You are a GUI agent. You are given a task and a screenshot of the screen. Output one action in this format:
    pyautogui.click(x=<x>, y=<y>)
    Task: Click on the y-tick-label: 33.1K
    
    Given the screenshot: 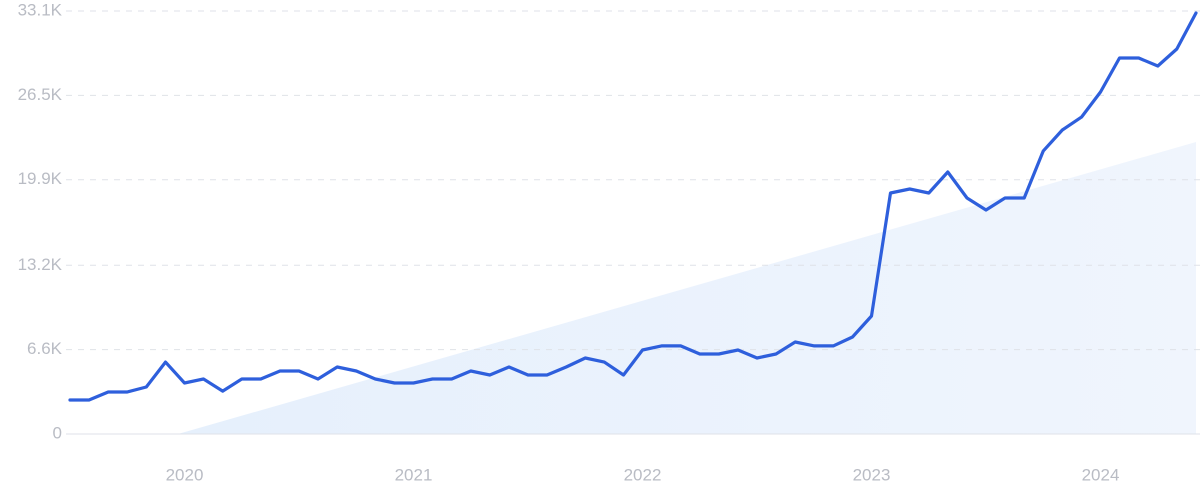 What is the action you would take?
    pyautogui.click(x=40, y=9)
    